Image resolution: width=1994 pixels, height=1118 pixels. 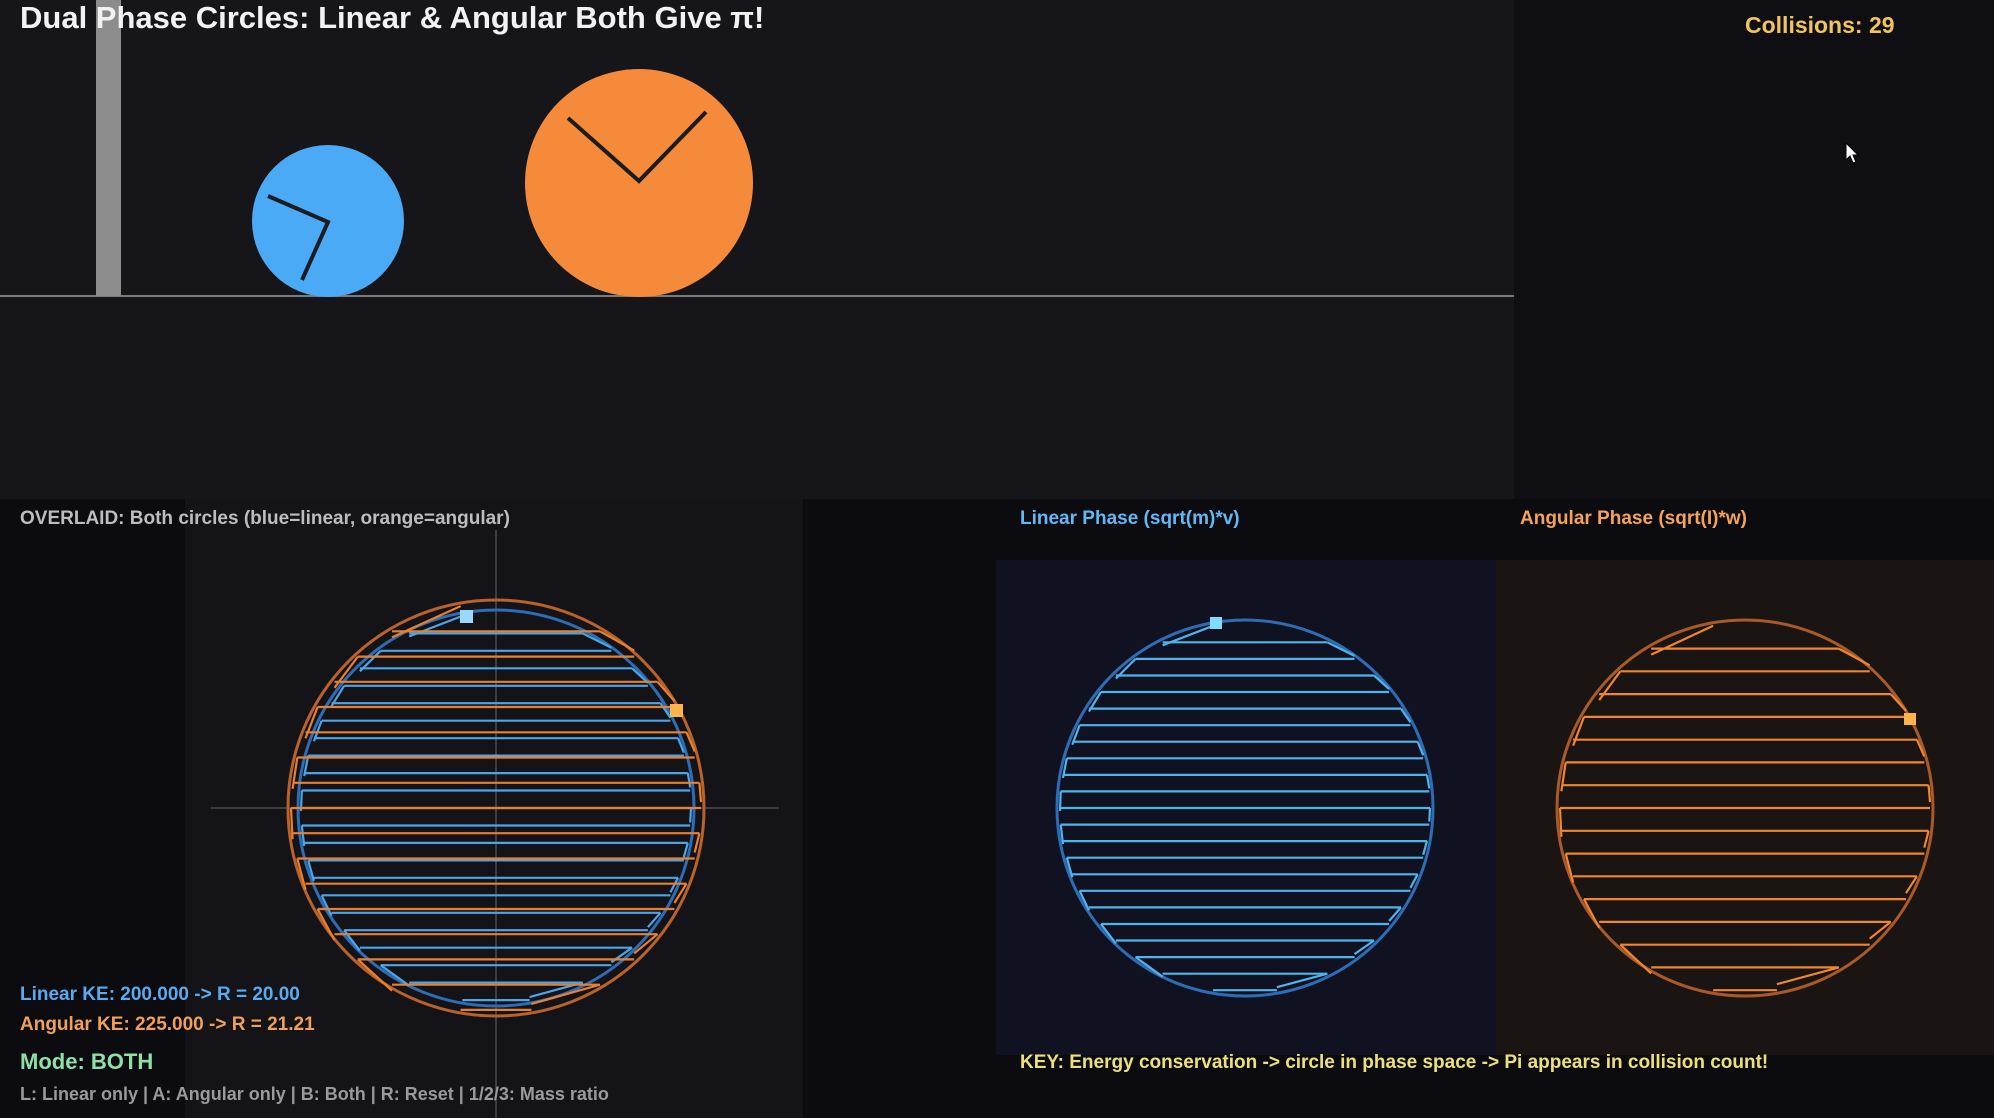 What do you see at coordinates (1216, 623) in the screenshot?
I see `linear-state-marker` at bounding box center [1216, 623].